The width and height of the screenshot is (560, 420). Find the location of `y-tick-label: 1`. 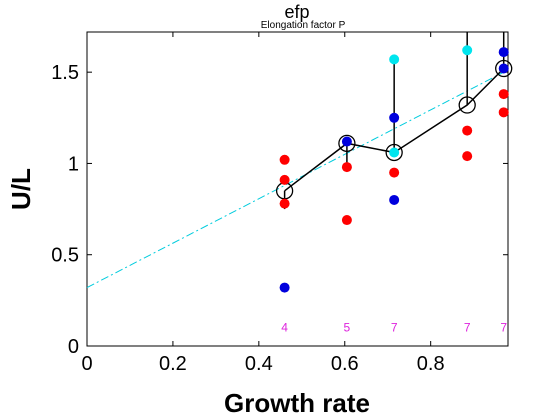

y-tick-label: 1 is located at coordinates (73, 164).